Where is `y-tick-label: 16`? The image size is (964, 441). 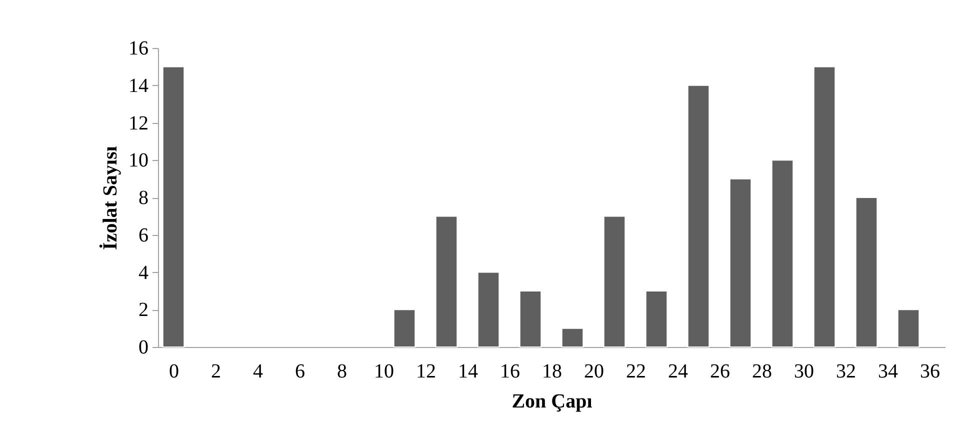
y-tick-label: 16 is located at coordinates (138, 49).